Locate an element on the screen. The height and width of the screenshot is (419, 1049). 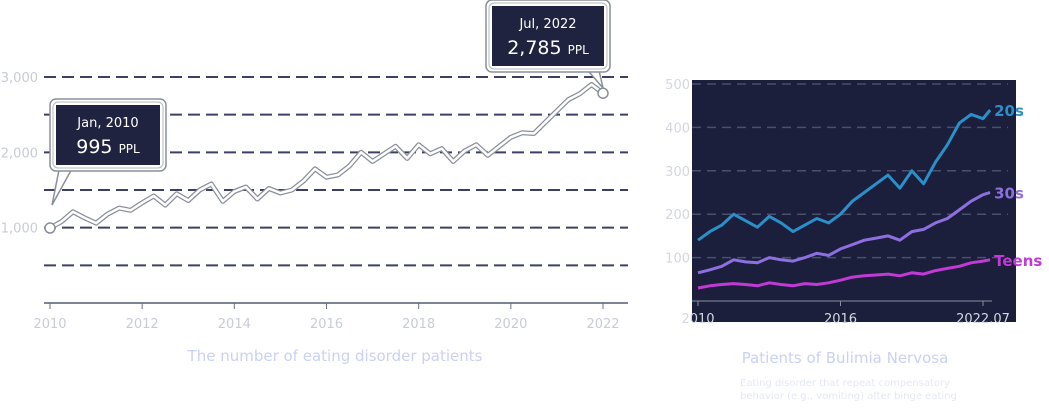
series-line-teens is located at coordinates (844, 274).